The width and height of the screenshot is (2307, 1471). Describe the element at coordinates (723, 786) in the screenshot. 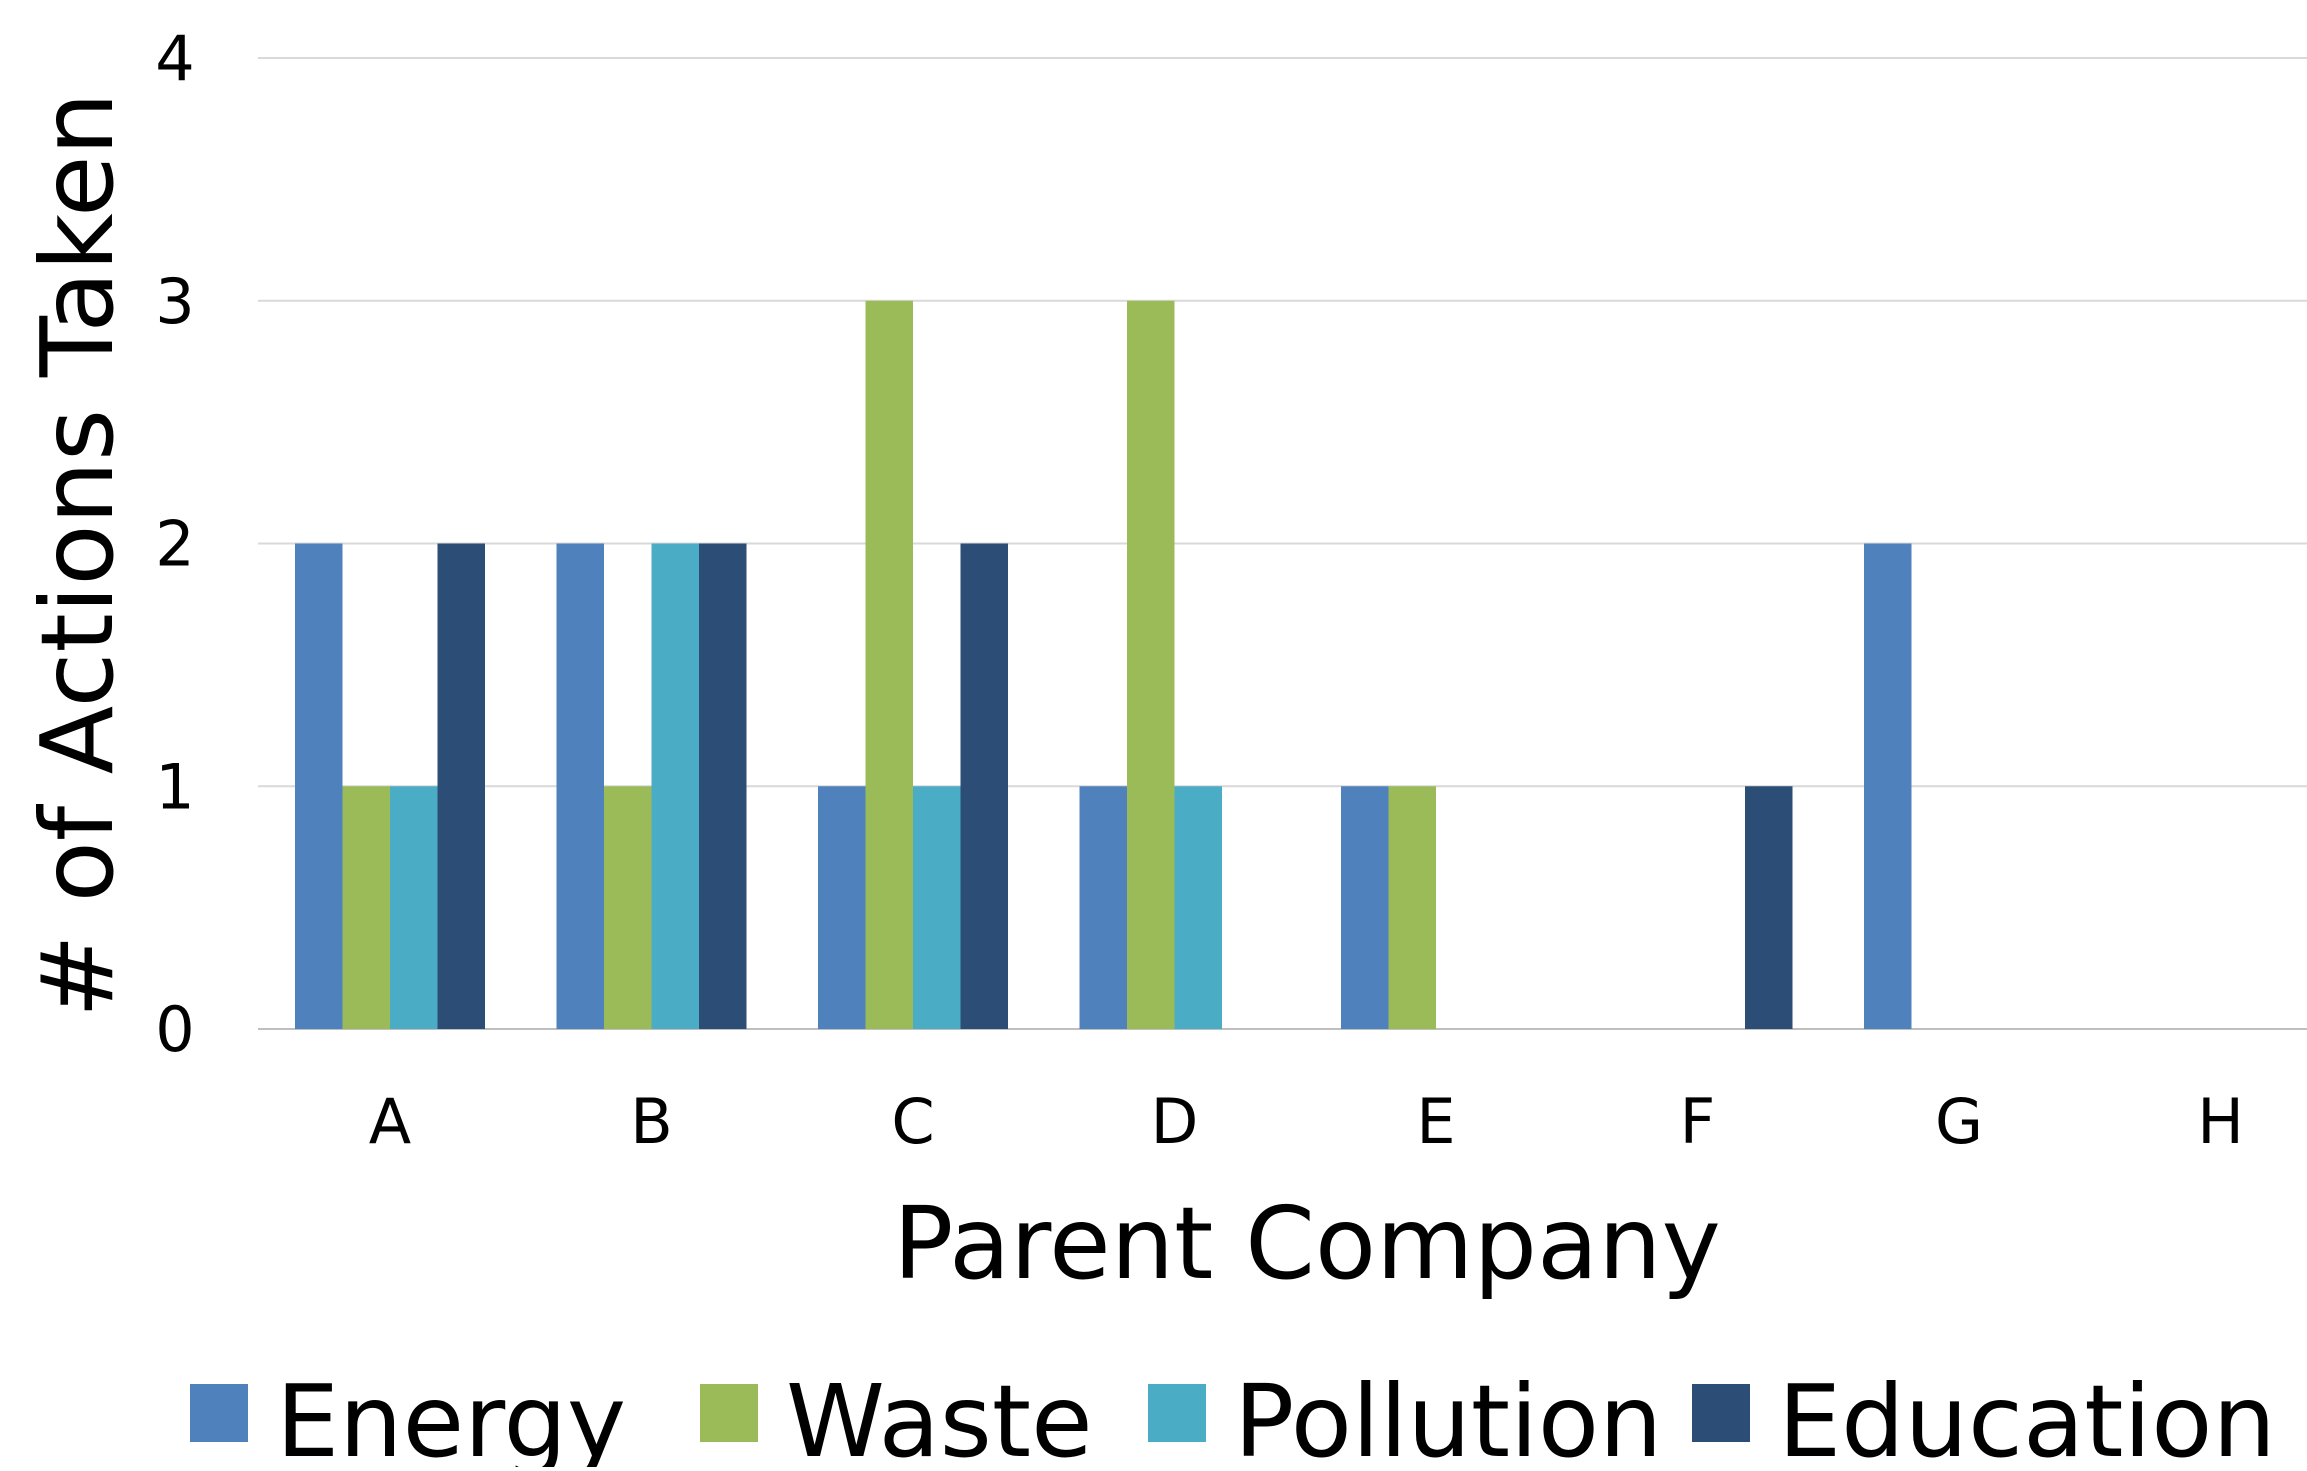

I see `bar-education-b` at that location.